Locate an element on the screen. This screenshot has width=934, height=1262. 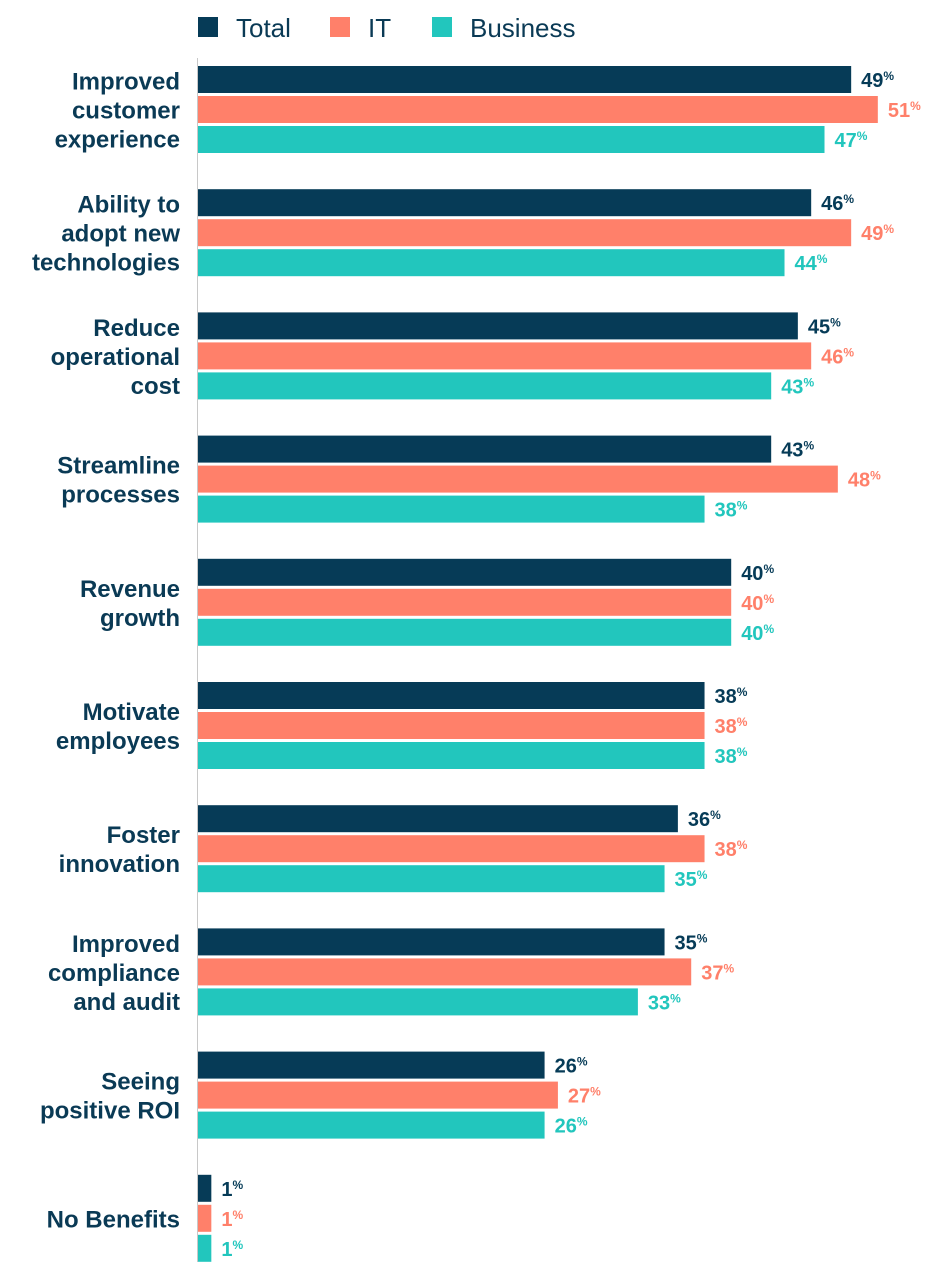
category-label-revenue-growth-line-1: Revenue is located at coordinates (130, 589).